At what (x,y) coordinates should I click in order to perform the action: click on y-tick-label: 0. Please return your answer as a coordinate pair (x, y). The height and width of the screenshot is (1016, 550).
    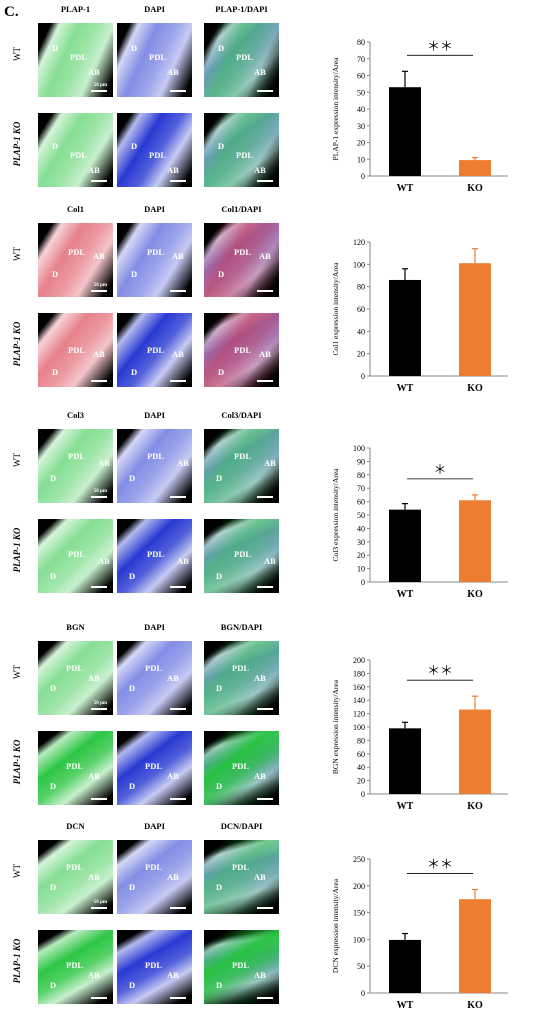
    Looking at the image, I should click on (363, 582).